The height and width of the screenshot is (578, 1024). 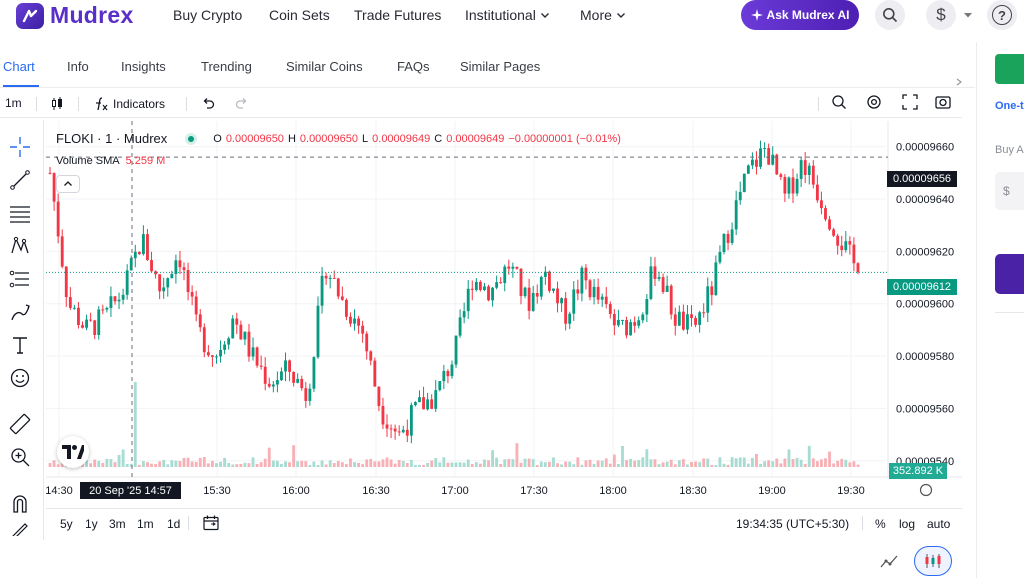 I want to click on screenshot-button, so click(x=943, y=102).